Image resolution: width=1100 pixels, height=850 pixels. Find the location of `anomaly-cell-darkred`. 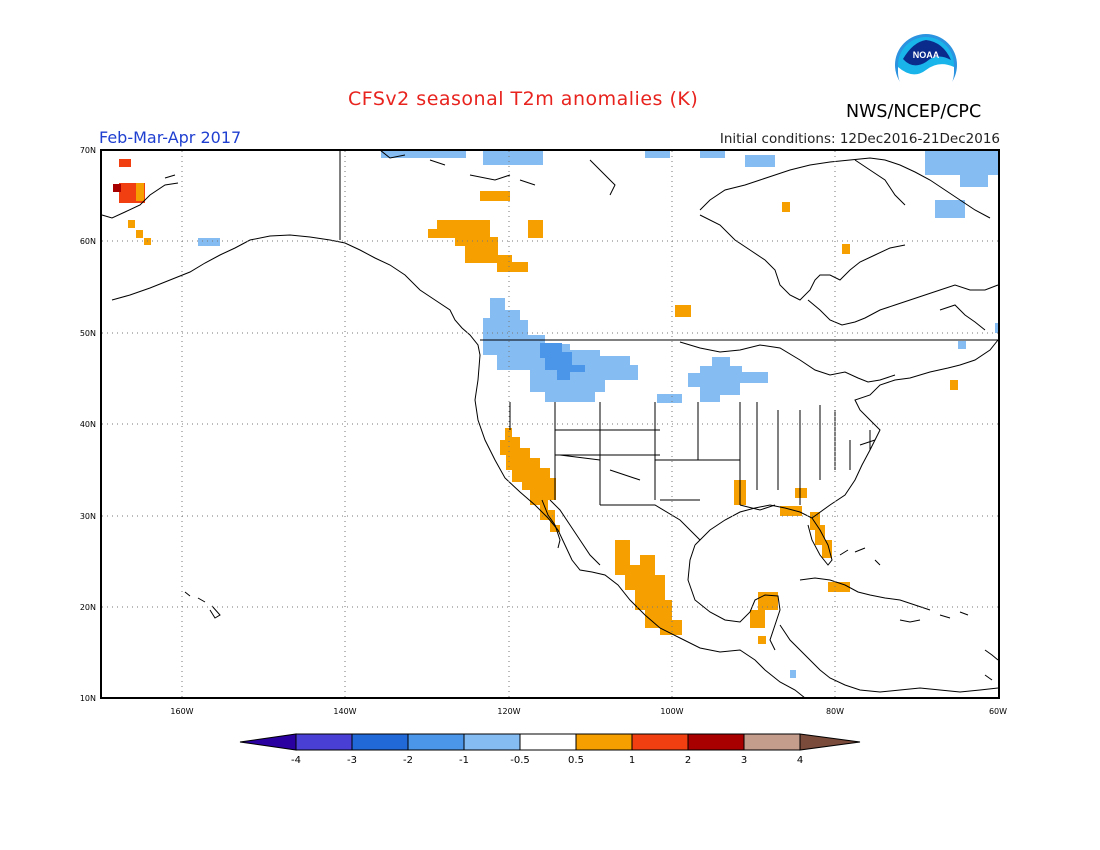

anomaly-cell-darkred is located at coordinates (117, 188).